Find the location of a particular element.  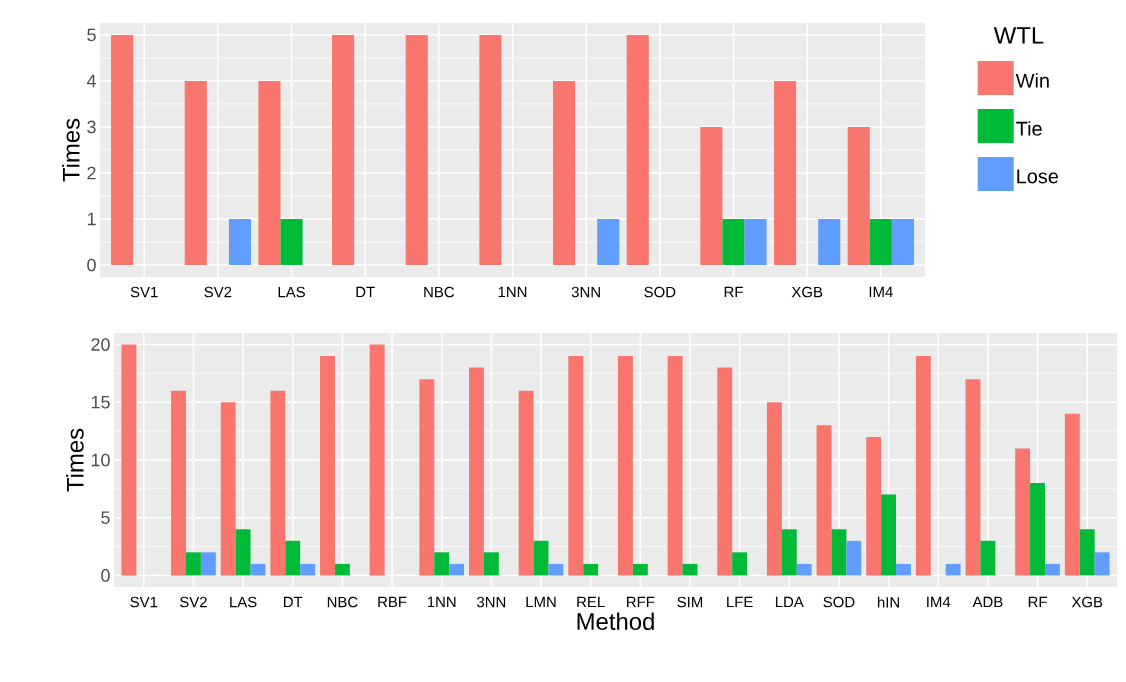

legend-label: Win is located at coordinates (1032, 80).